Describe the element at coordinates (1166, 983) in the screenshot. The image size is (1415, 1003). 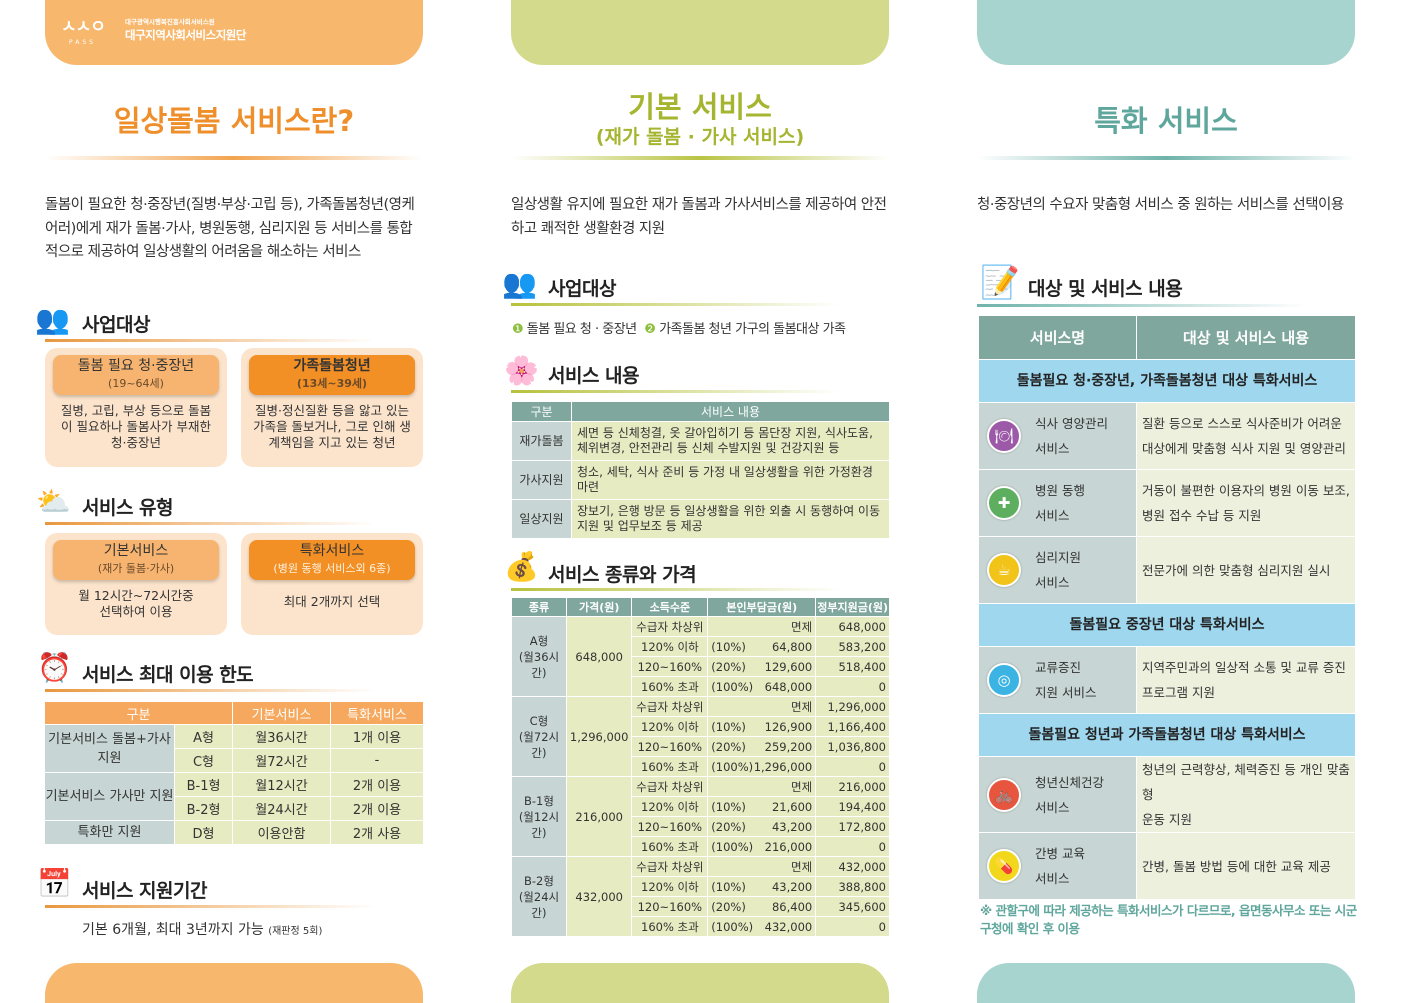
I see `bottom-tab-teal` at that location.